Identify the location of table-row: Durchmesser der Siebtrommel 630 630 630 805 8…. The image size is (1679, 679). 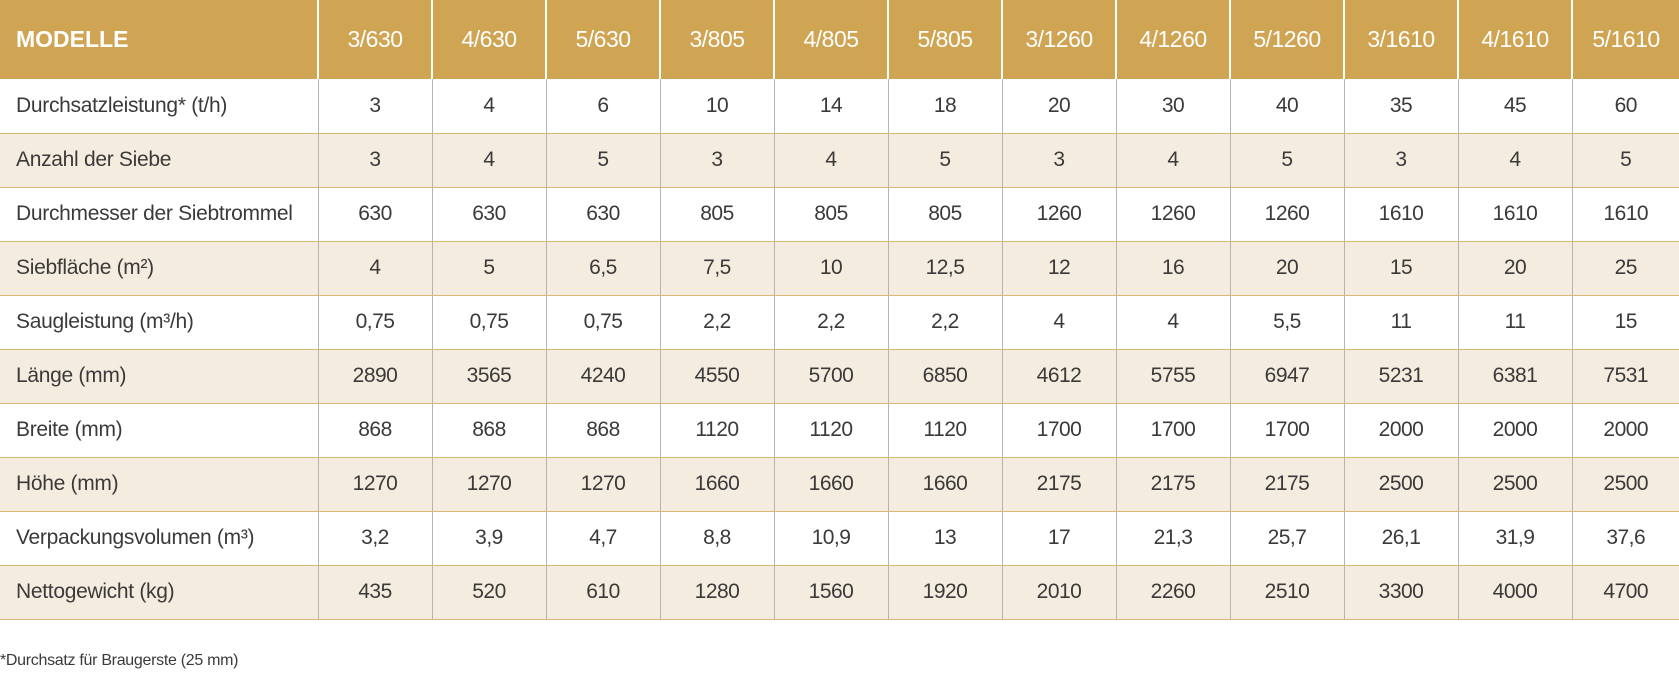
(839, 214).